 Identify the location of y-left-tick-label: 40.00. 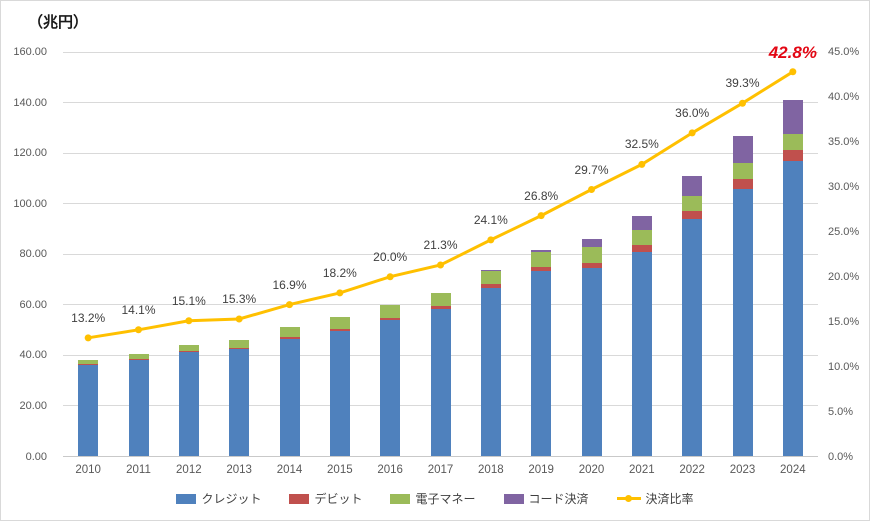
(33, 355).